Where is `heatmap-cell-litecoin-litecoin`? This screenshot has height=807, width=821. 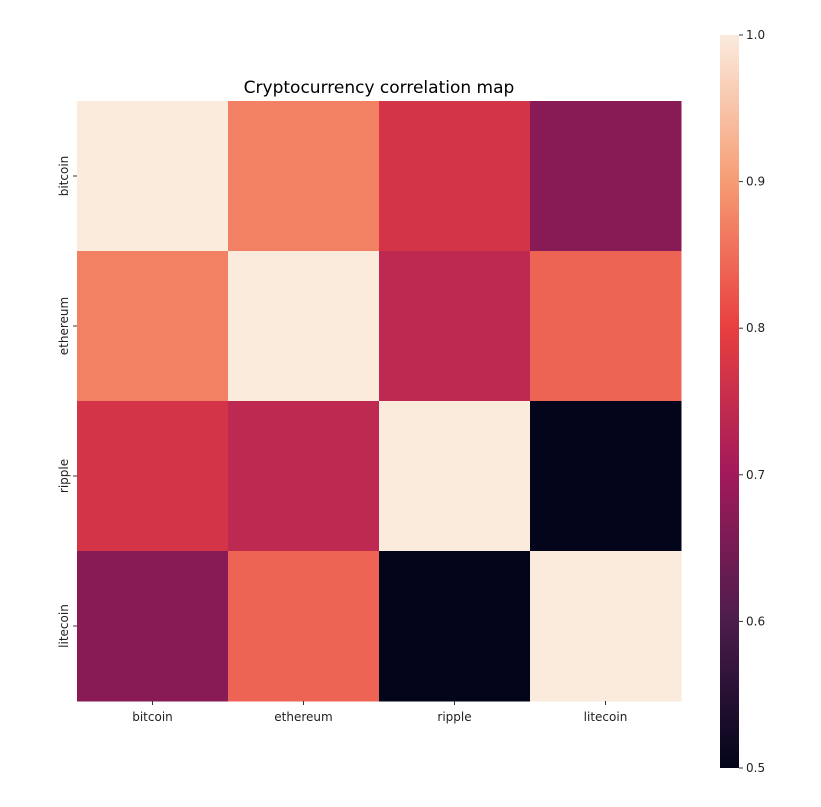 heatmap-cell-litecoin-litecoin is located at coordinates (606, 626).